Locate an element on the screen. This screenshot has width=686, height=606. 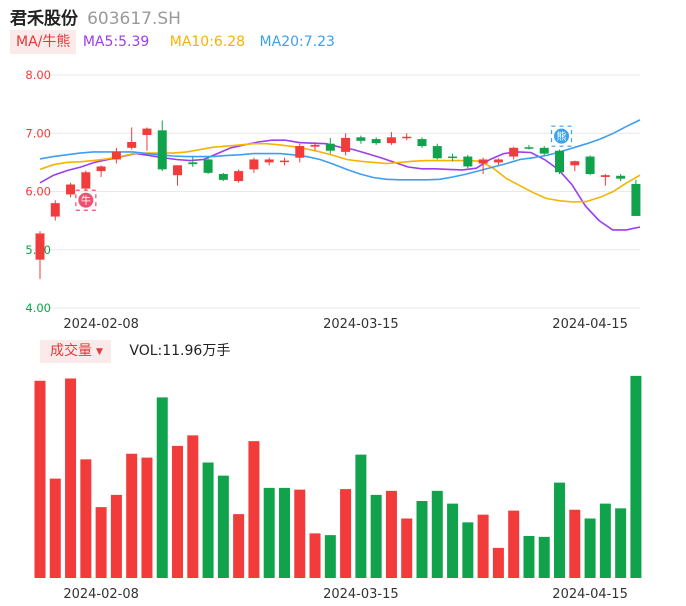
price-axis-label: 7.00 is located at coordinates (38, 133).